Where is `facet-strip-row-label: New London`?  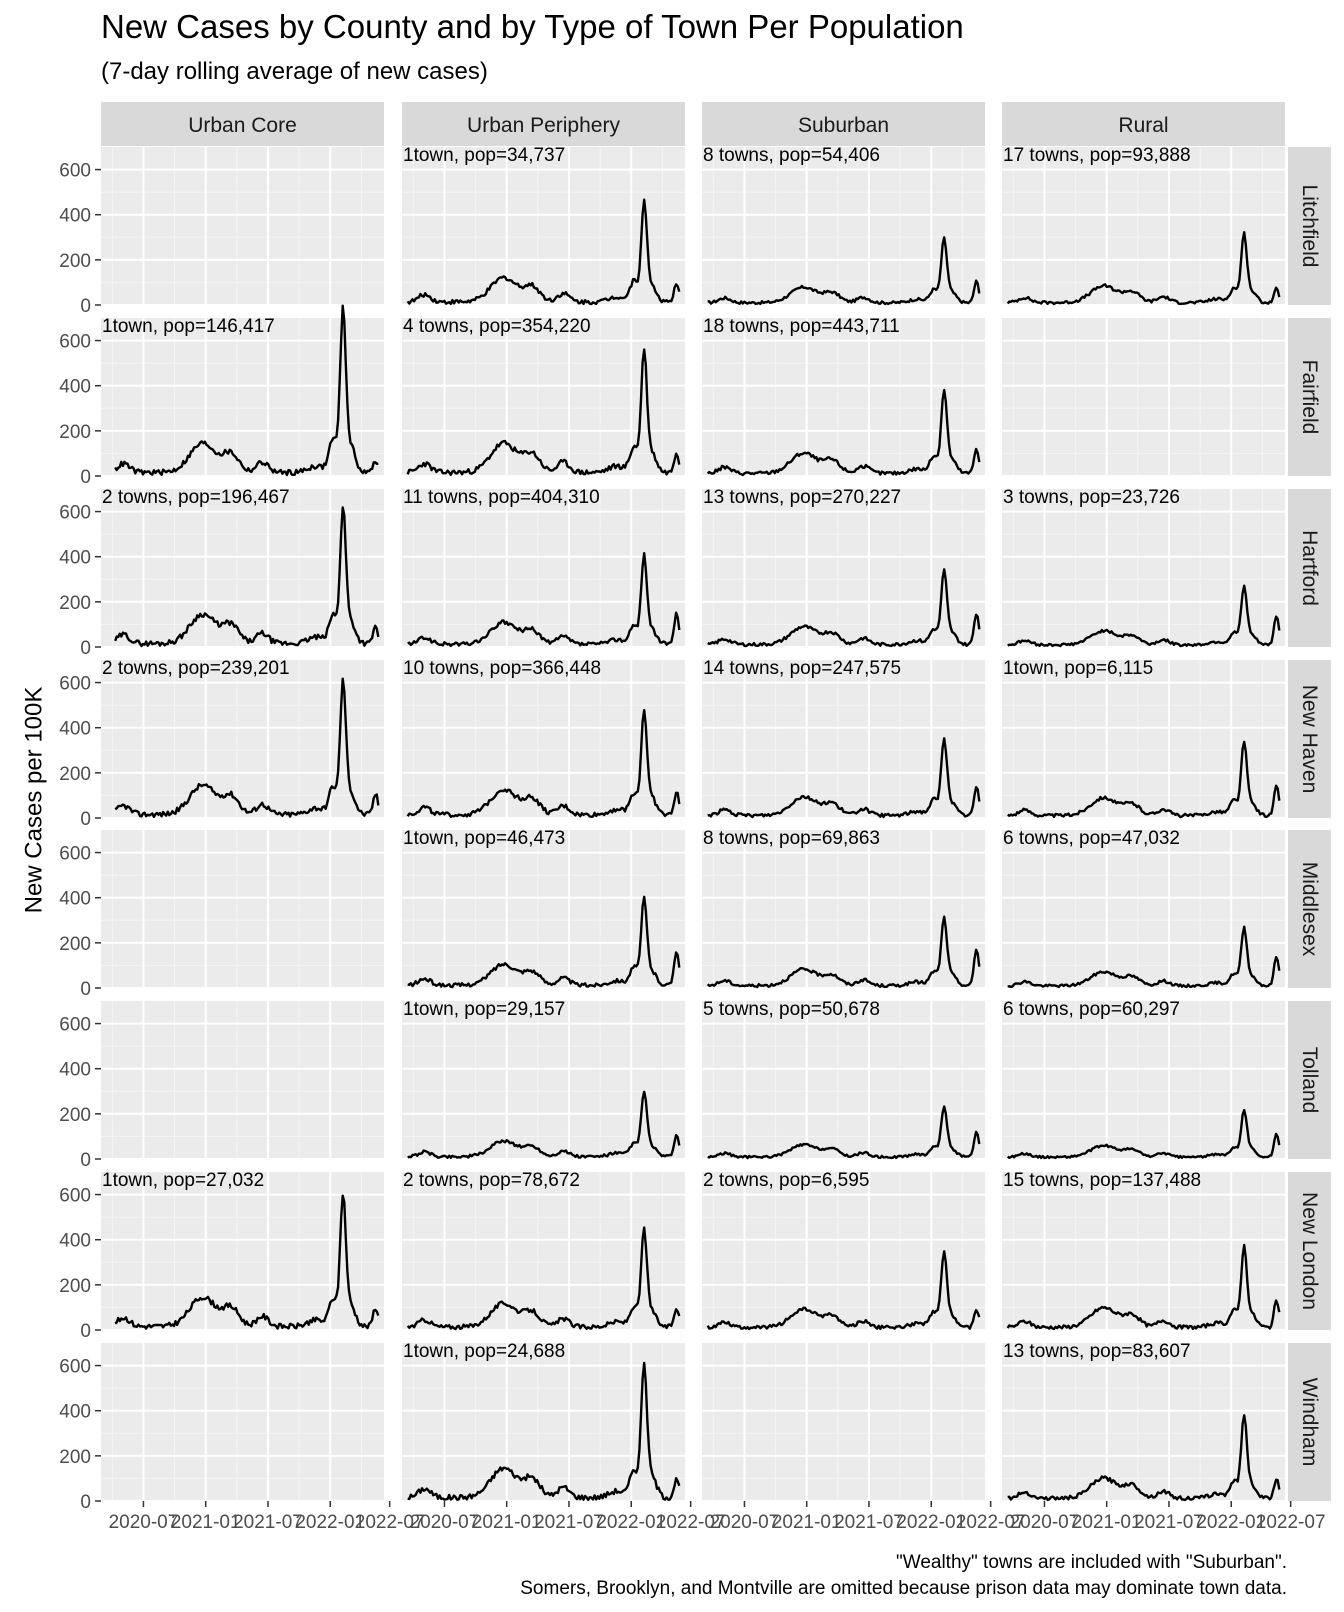 facet-strip-row-label: New London is located at coordinates (1309, 1251).